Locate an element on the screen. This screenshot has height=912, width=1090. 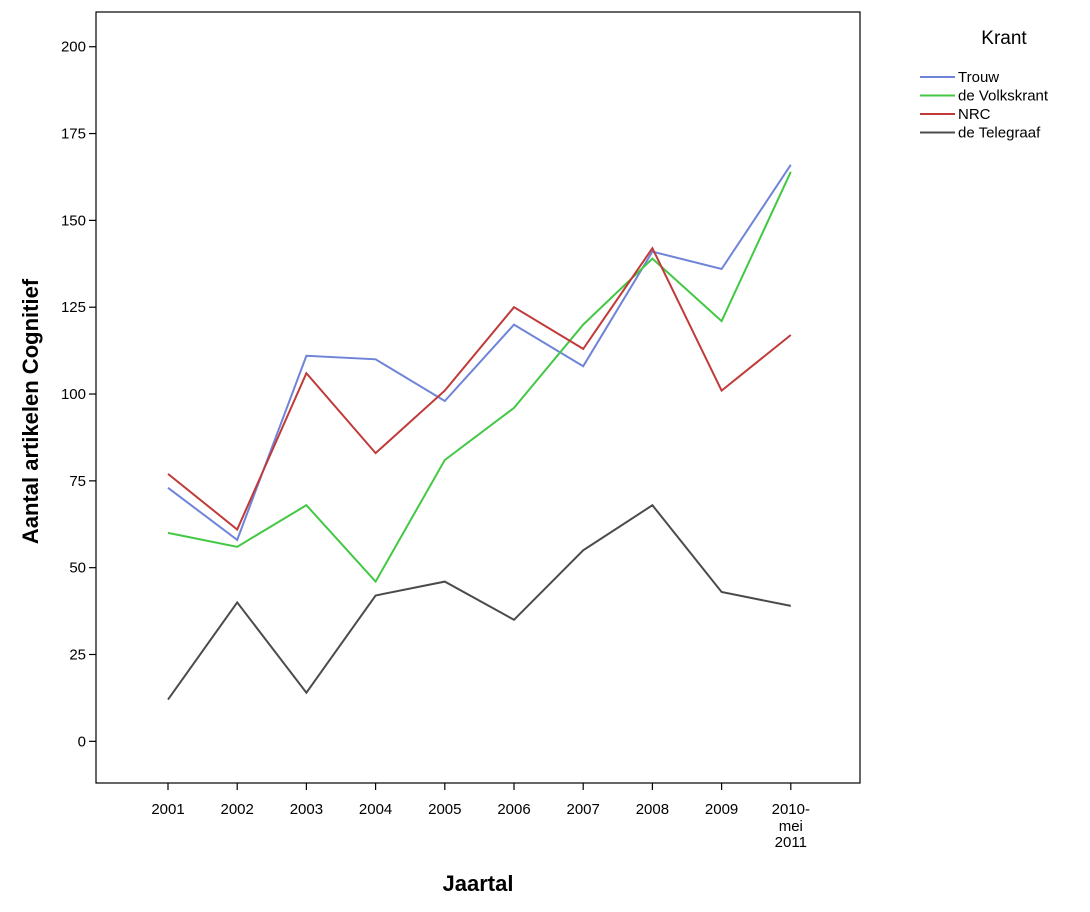
y-tick-label: 0 is located at coordinates (82, 741).